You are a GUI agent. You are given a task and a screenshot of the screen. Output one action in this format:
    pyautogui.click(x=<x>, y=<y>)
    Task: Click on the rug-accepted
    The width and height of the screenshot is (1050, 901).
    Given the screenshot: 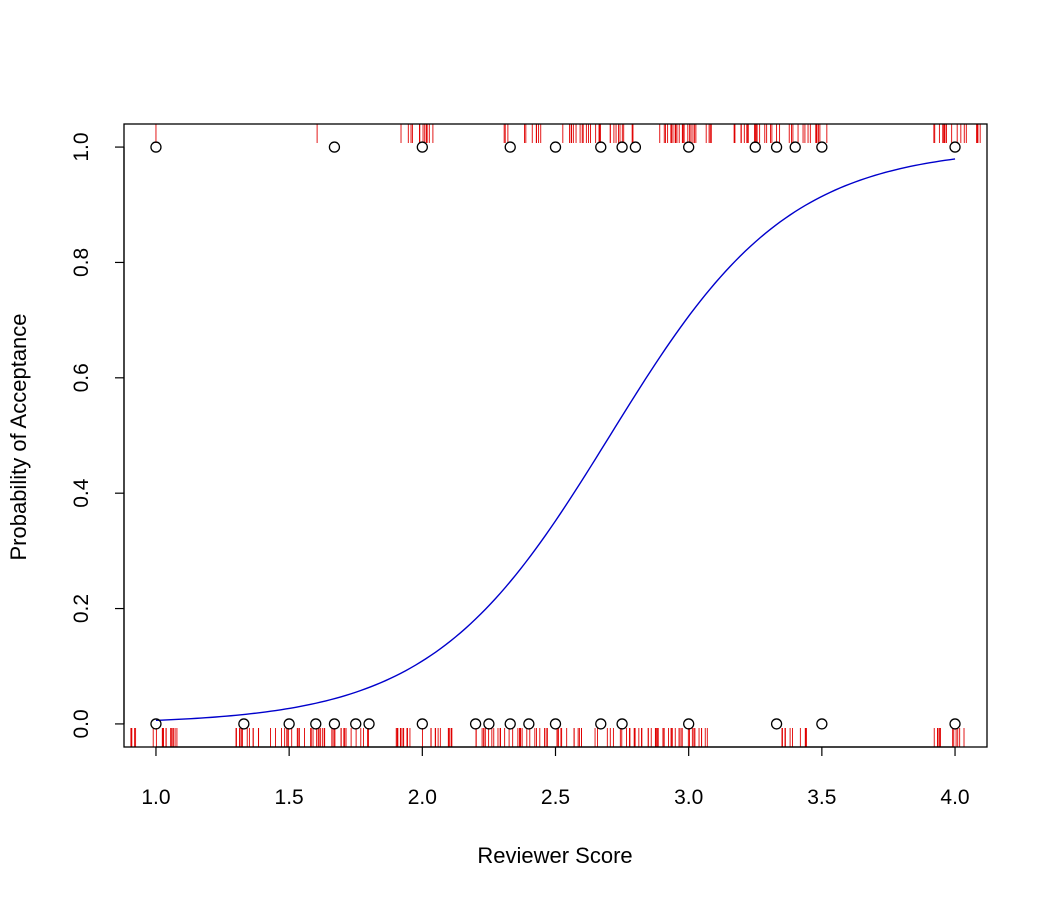 What is the action you would take?
    pyautogui.click(x=568, y=133)
    